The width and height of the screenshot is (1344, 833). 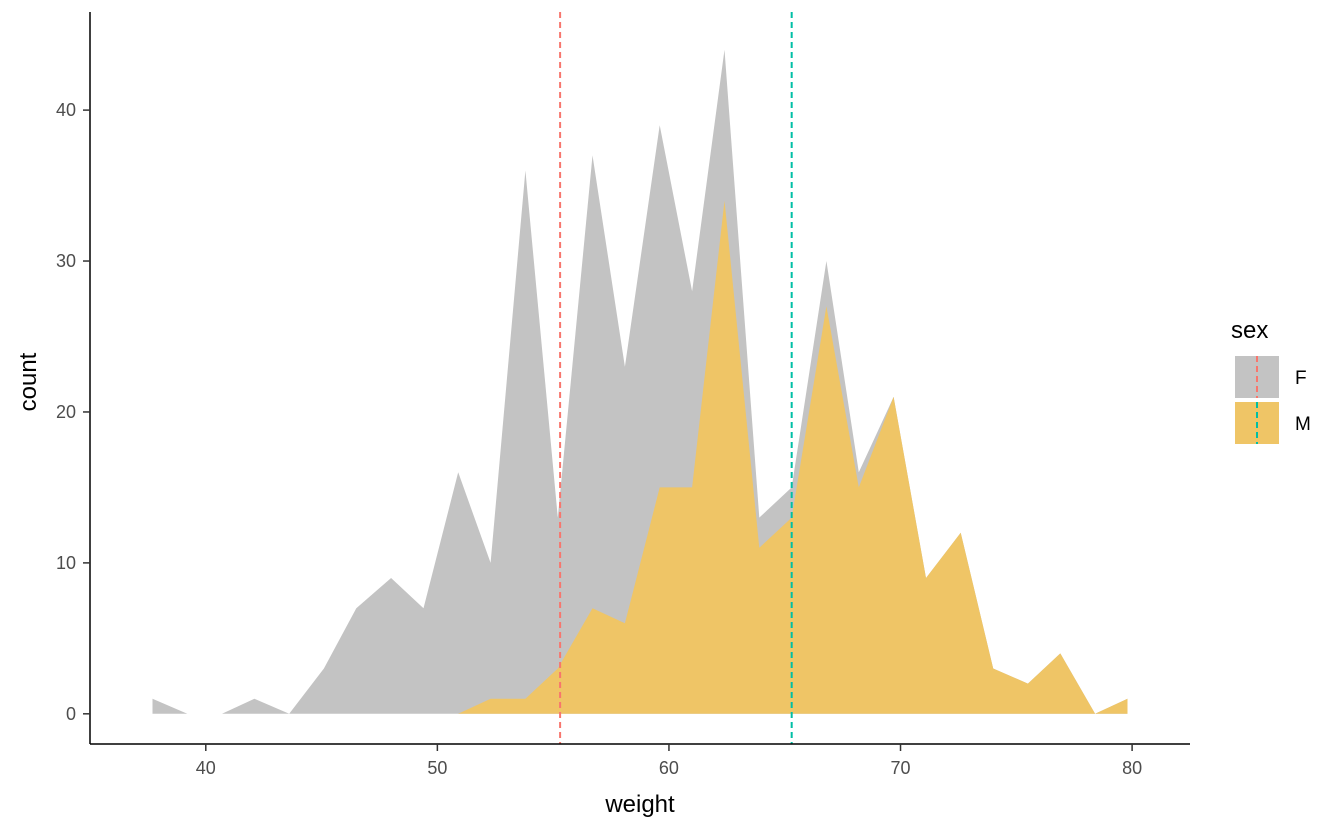 What do you see at coordinates (639, 804) in the screenshot?
I see `x-axis-title: weight` at bounding box center [639, 804].